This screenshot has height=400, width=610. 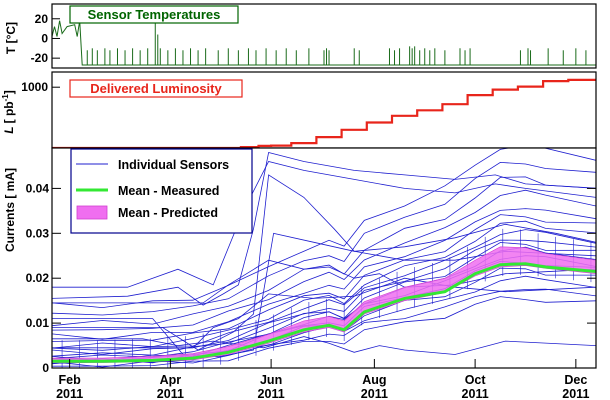 I want to click on y-tick-label: 0.01, so click(x=38, y=323).